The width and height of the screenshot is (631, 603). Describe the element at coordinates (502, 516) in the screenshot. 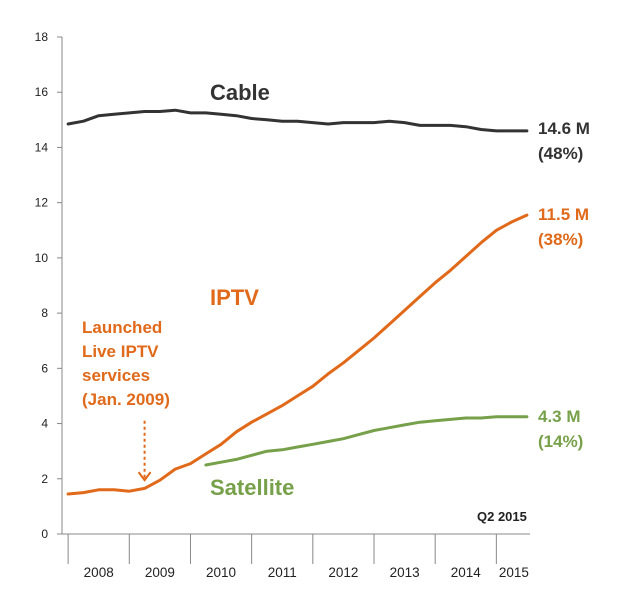

I see `period-label: Q2 2015` at that location.